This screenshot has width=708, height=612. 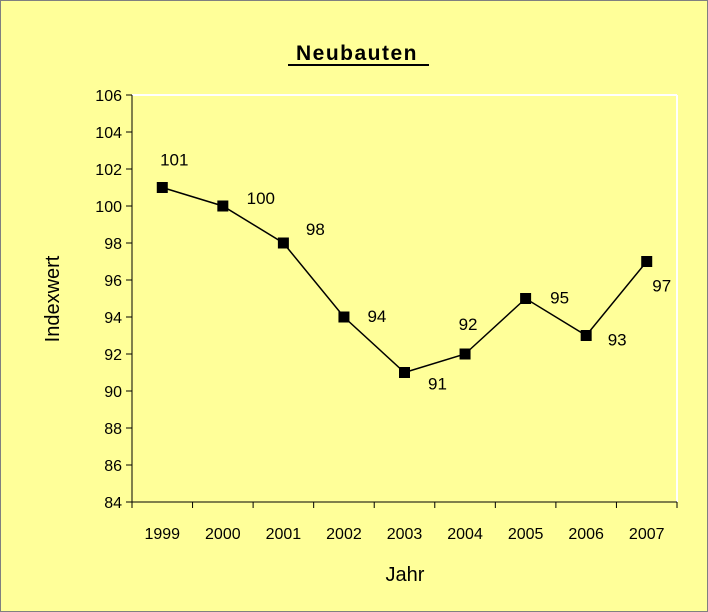 I want to click on data-label: 91, so click(x=437, y=384).